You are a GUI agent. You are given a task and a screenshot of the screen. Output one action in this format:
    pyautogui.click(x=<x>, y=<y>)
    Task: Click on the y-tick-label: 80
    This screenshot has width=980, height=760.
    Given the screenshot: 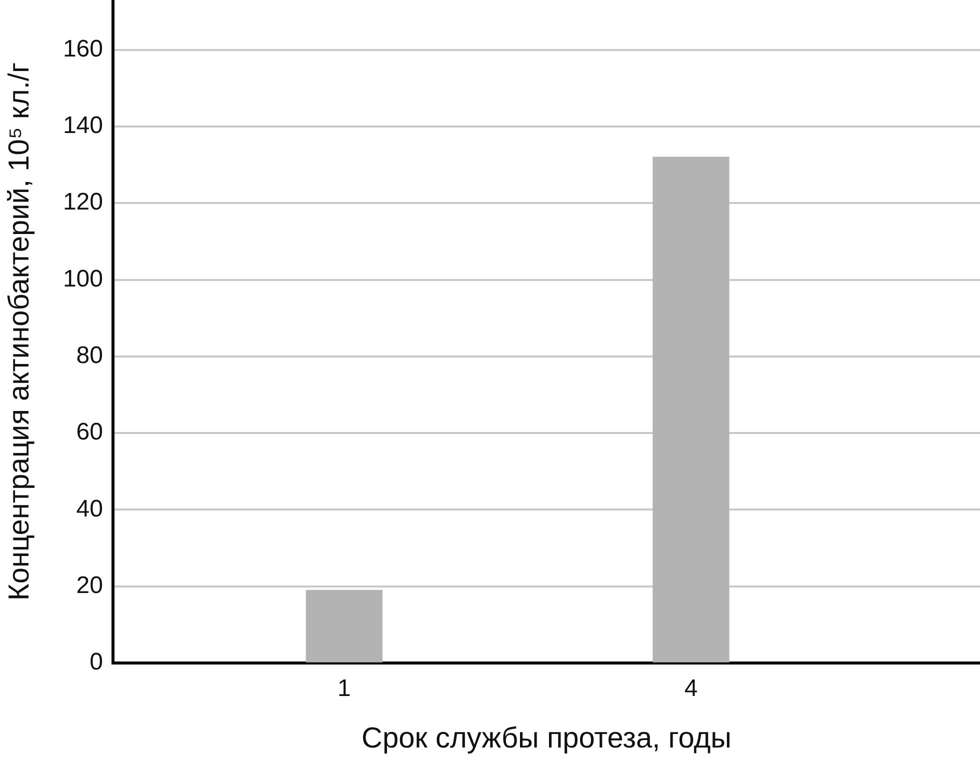 What is the action you would take?
    pyautogui.click(x=89, y=356)
    